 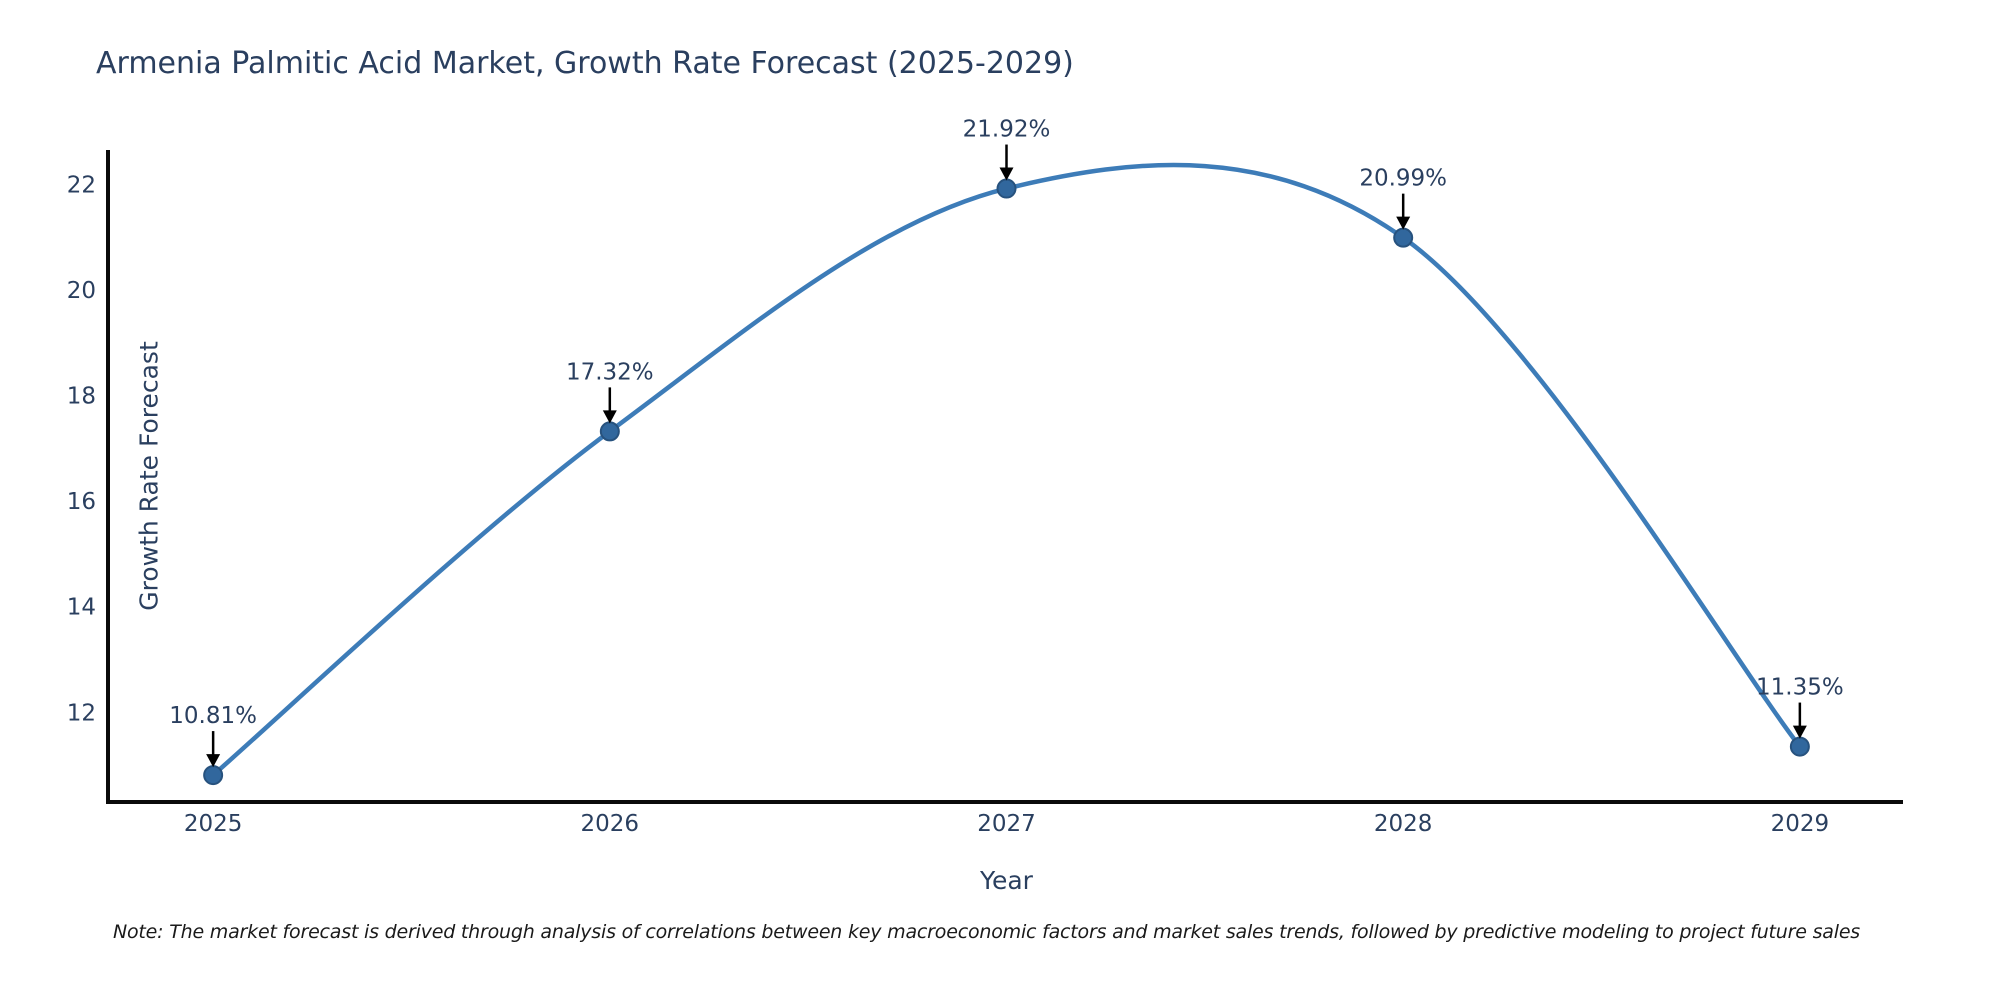 What do you see at coordinates (149, 476) in the screenshot?
I see `y-axis-title: Growth Rate Forecast` at bounding box center [149, 476].